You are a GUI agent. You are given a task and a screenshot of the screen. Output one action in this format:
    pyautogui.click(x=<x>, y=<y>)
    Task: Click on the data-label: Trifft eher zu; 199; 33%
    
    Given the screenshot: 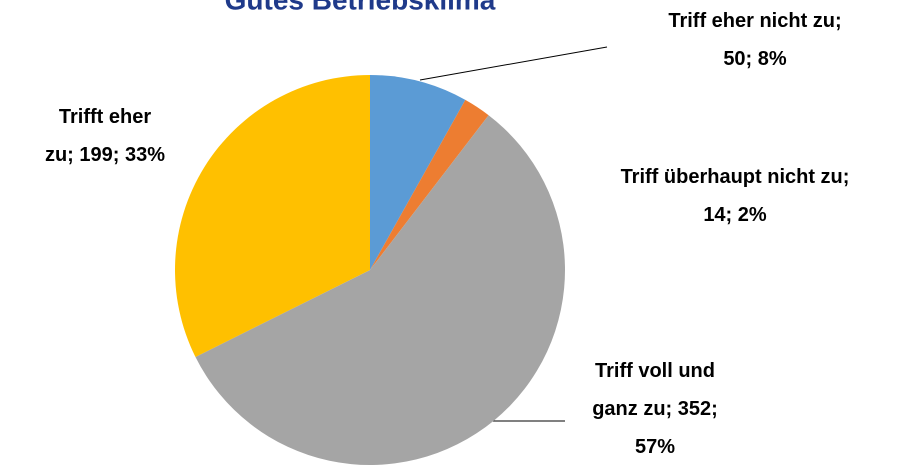 What is the action you would take?
    pyautogui.click(x=105, y=136)
    